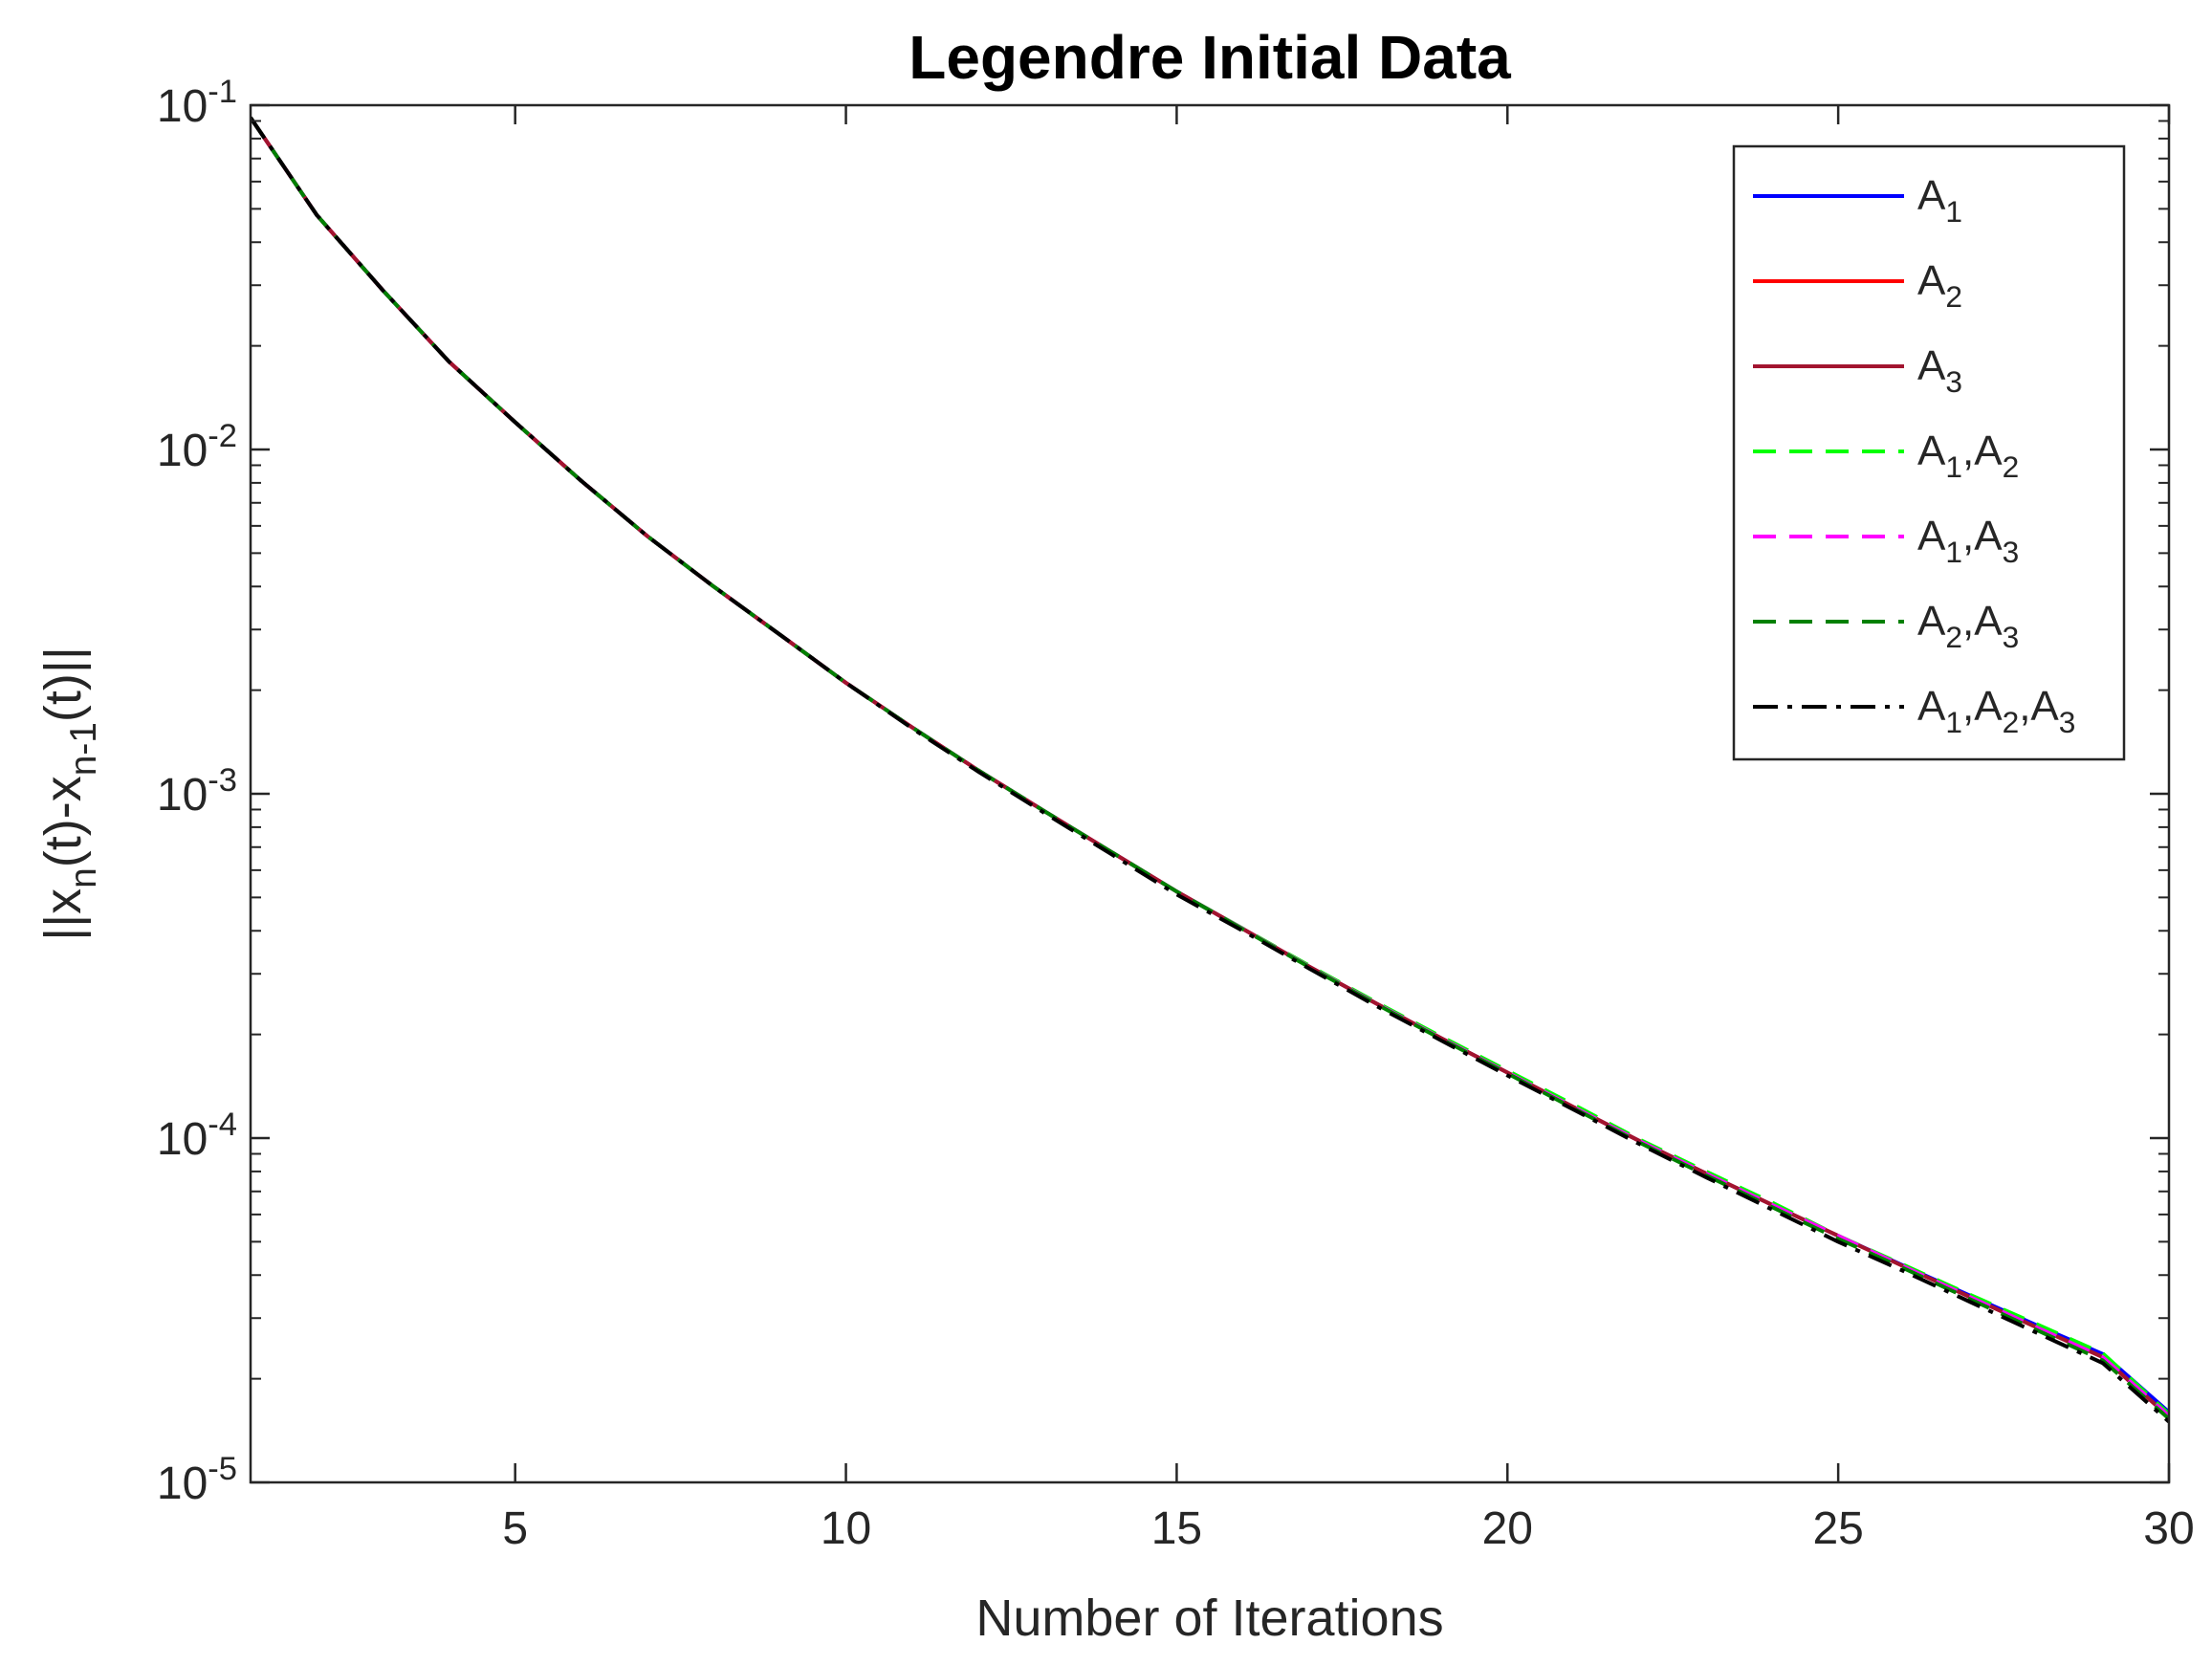 This screenshot has width=2212, height=1666. I want to click on y-axis-label: ||xn(t)-xn-1(t)||, so click(69, 794).